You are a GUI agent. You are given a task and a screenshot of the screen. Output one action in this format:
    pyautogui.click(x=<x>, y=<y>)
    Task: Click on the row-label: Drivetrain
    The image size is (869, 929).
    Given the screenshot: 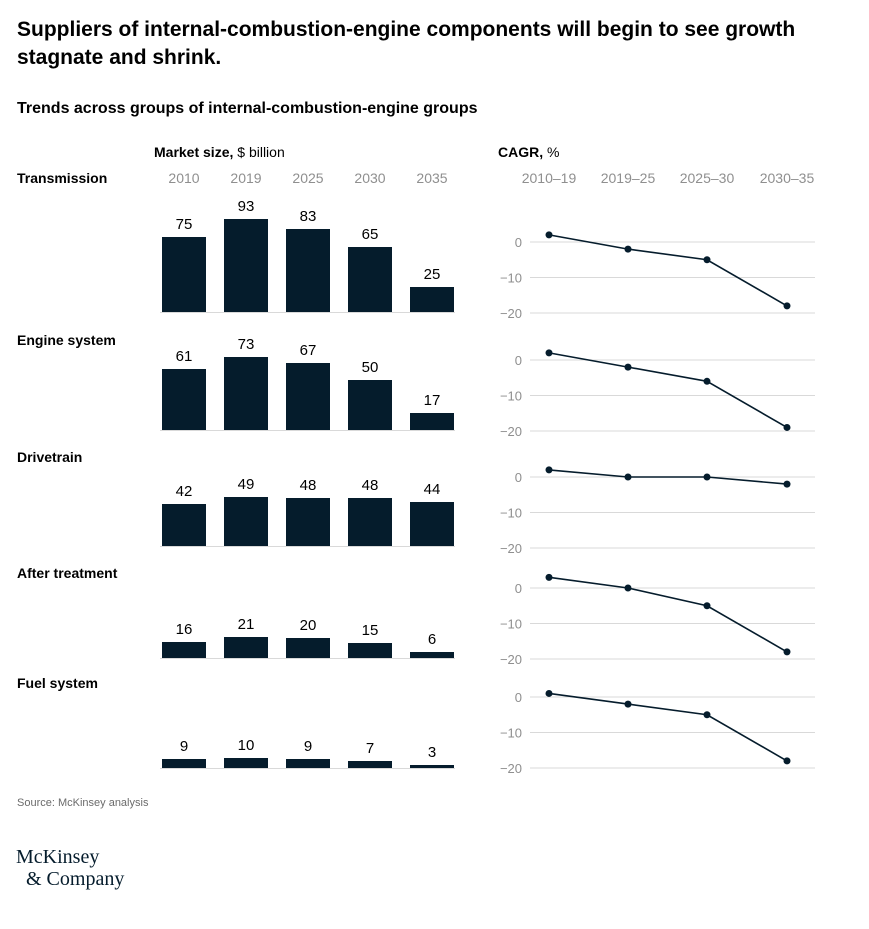 What is the action you would take?
    pyautogui.click(x=49, y=457)
    